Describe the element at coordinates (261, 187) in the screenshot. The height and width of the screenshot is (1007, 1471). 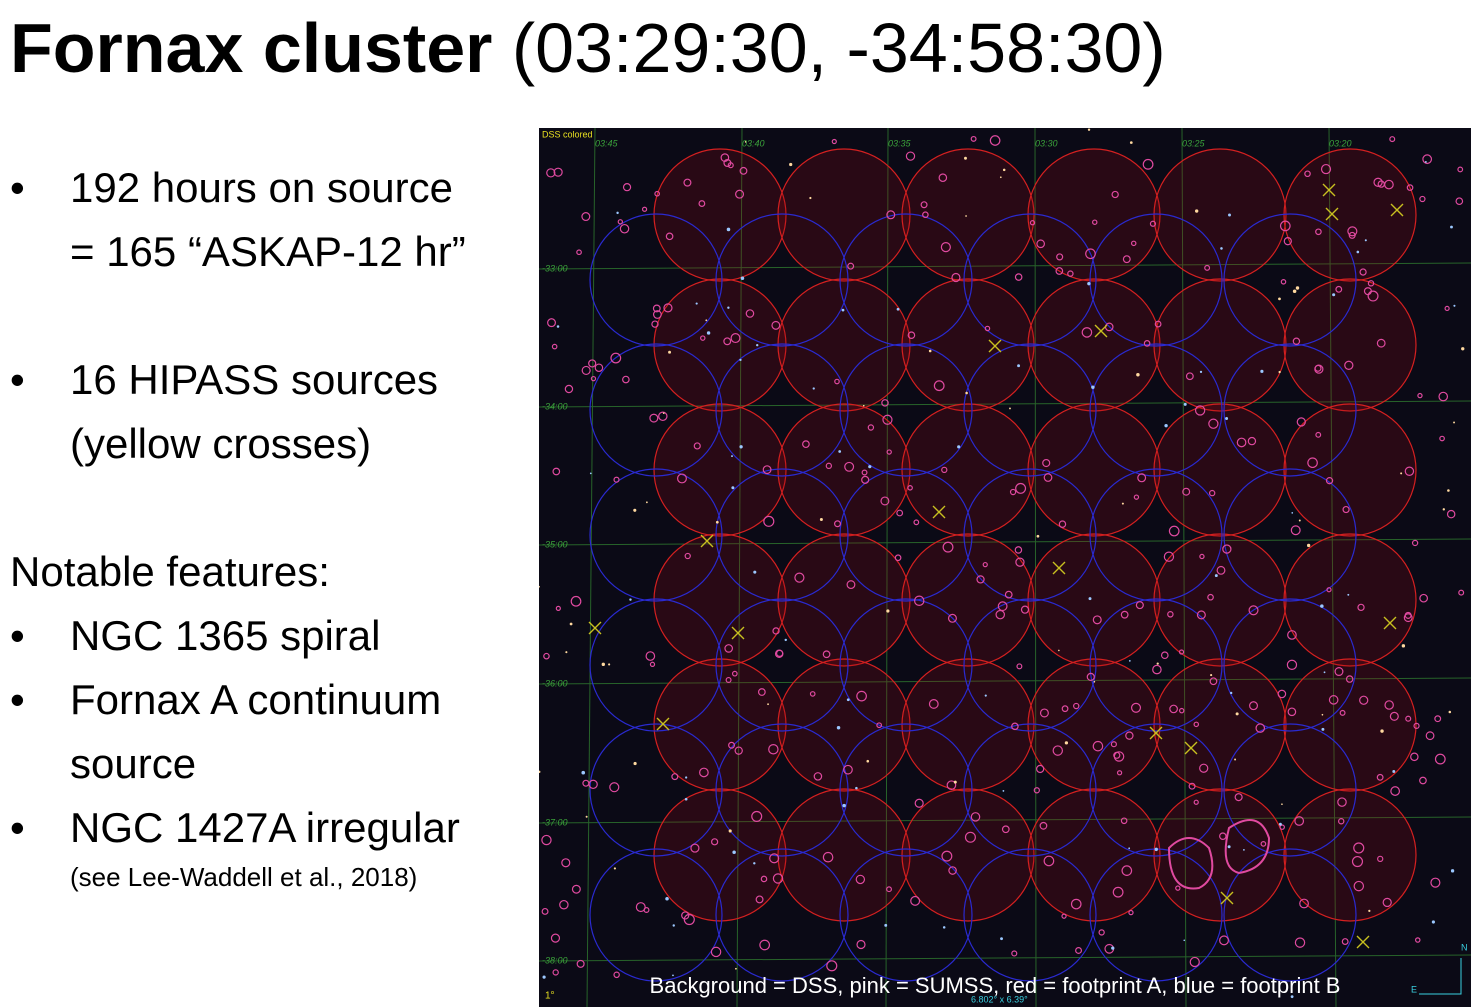
I see `line: 192 hours on source` at that location.